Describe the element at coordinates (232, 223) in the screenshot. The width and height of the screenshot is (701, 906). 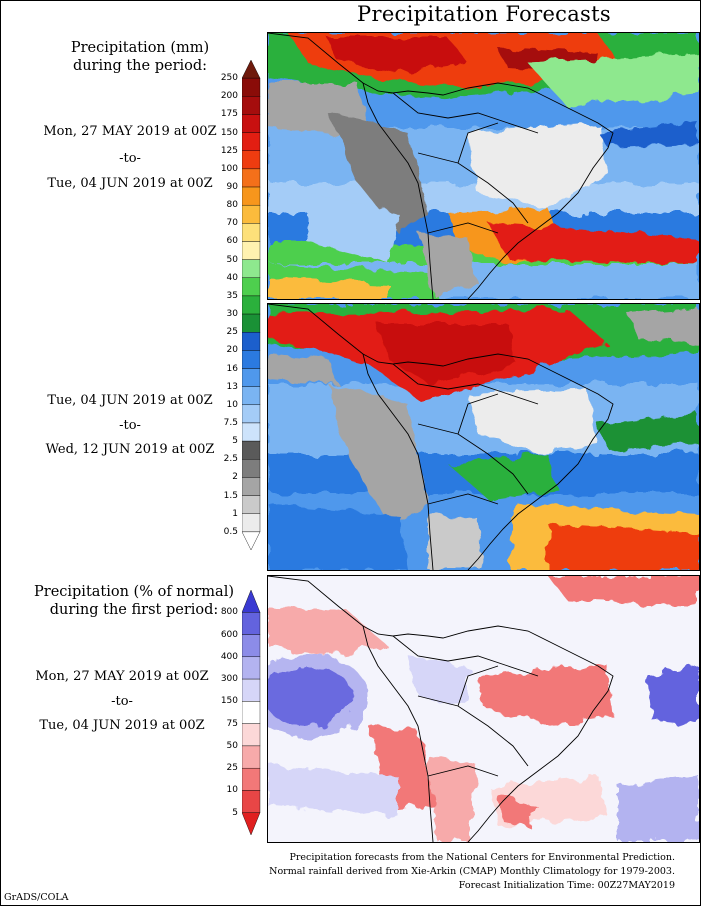
I see `mm_scale-tick-label: 70` at that location.